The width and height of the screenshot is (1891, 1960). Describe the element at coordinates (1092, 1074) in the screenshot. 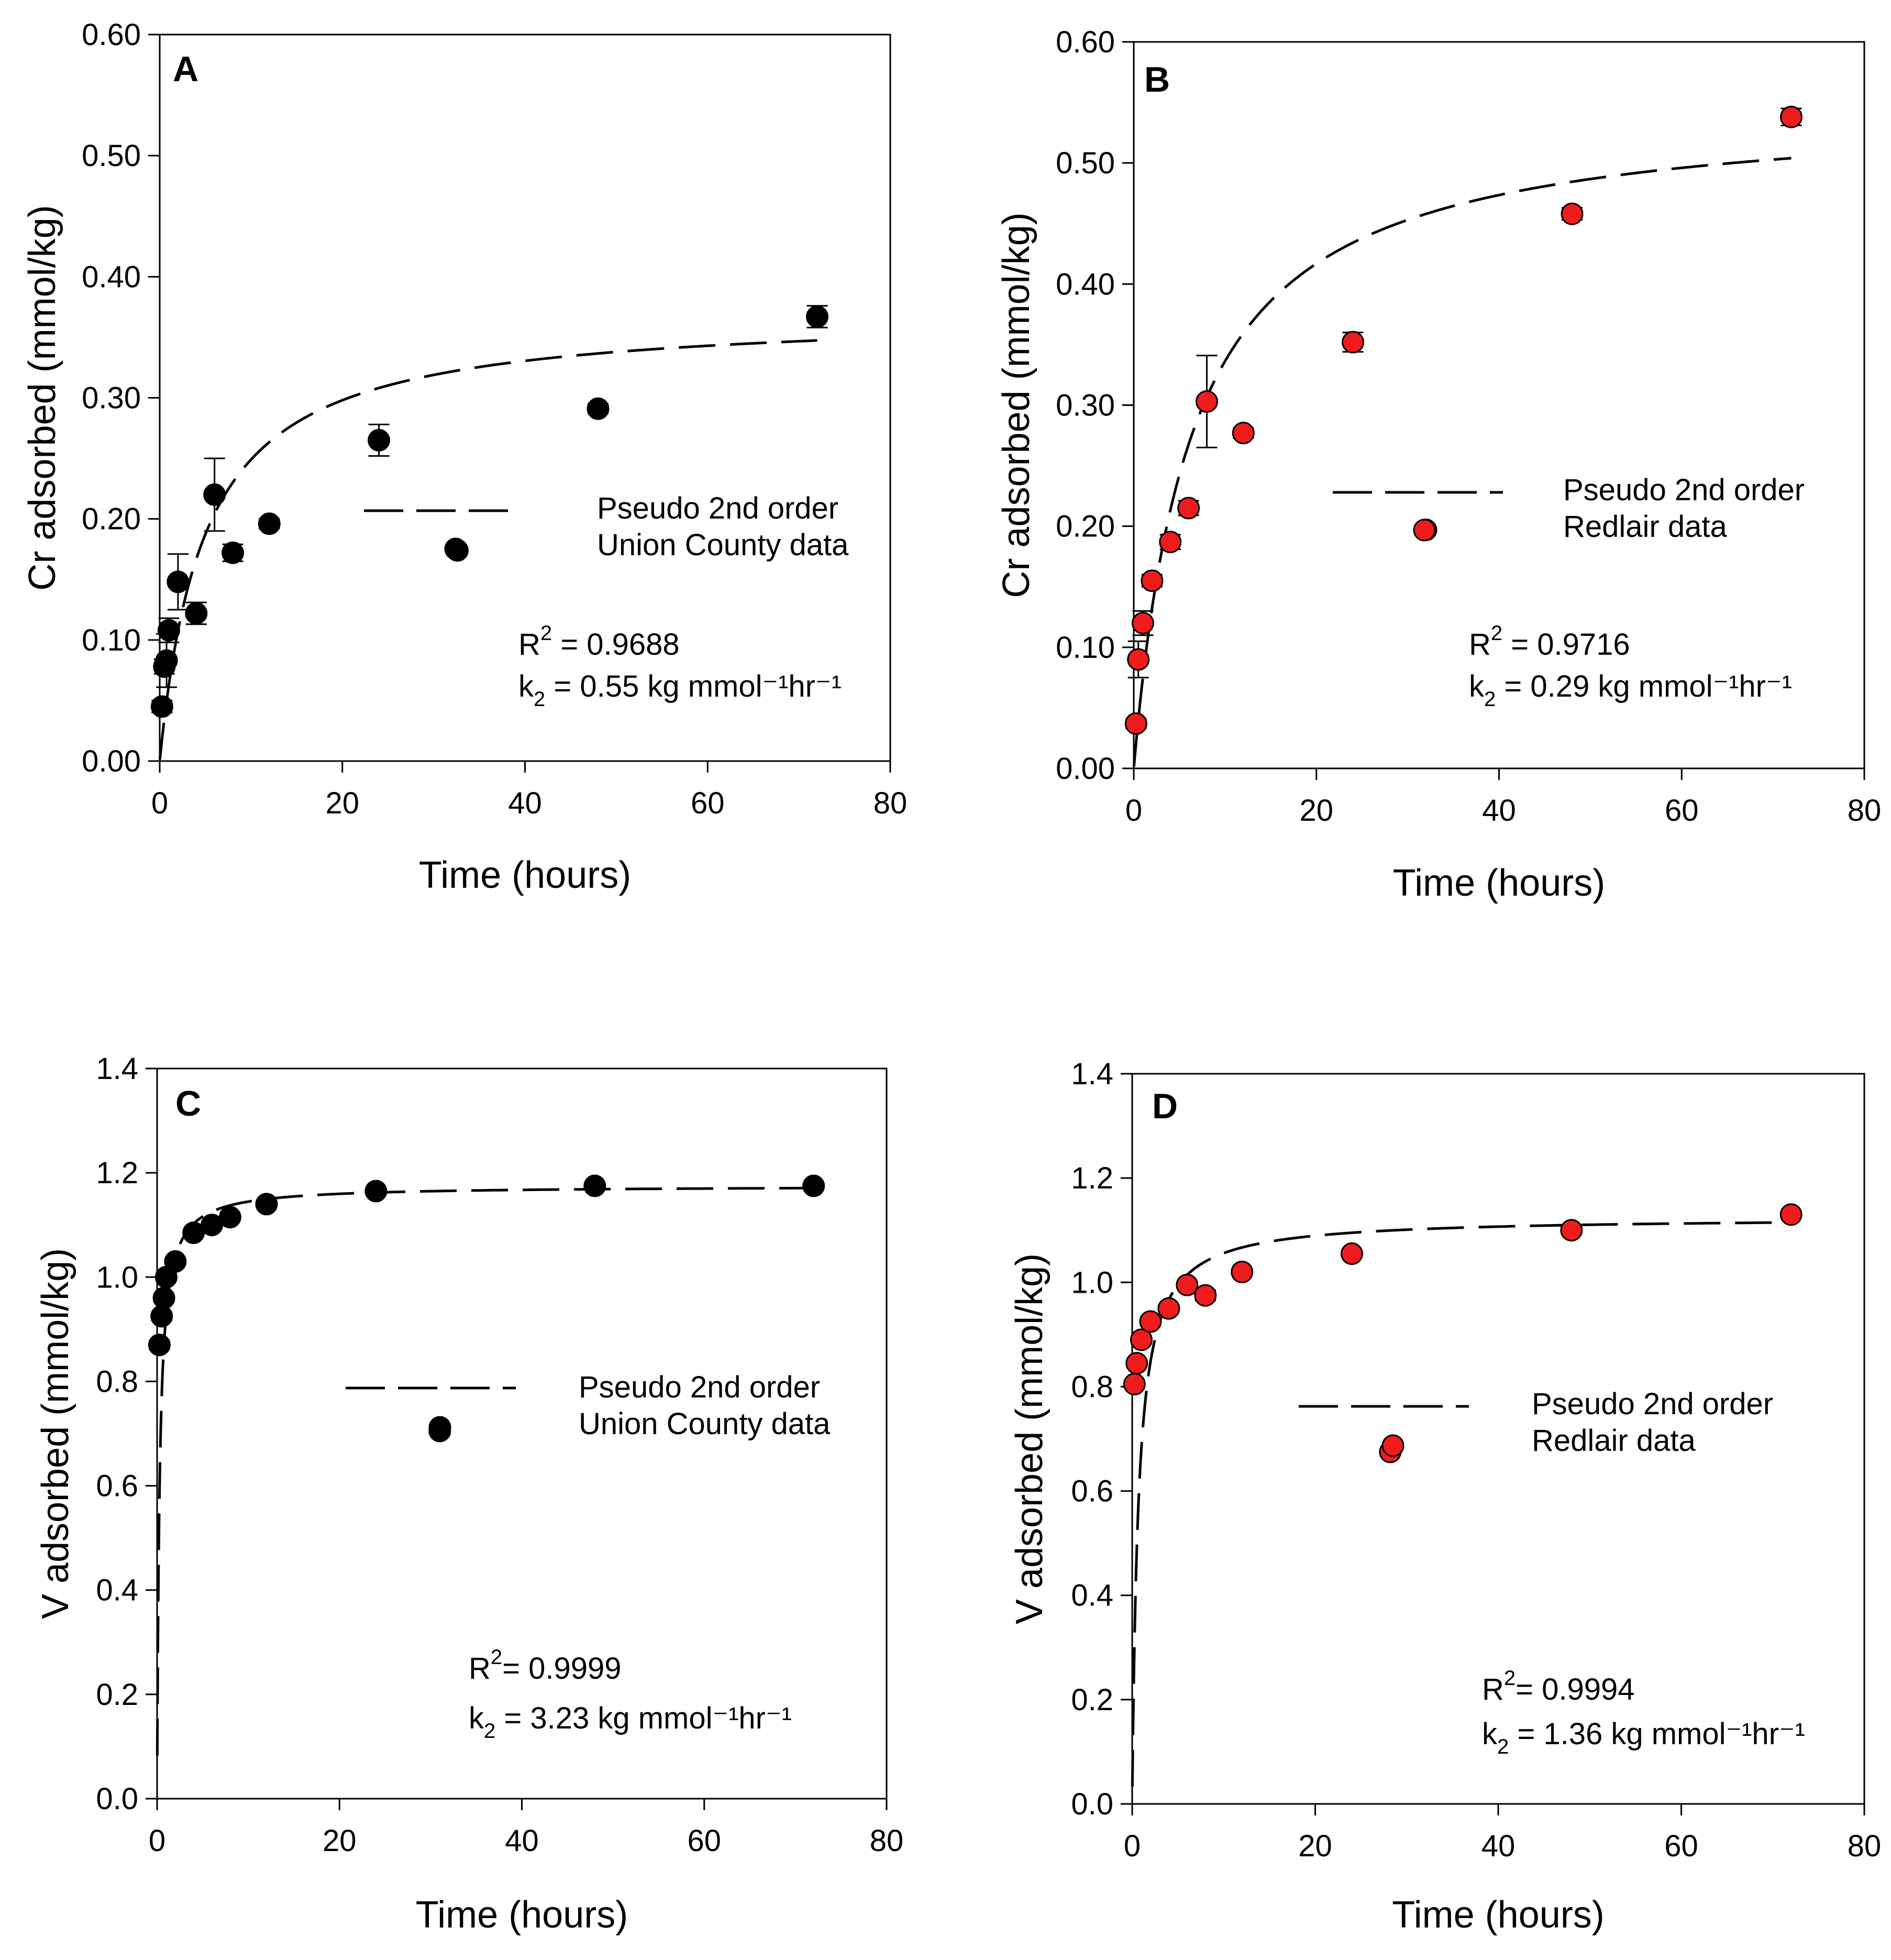

I see `y-tick-label: 1.4` at that location.